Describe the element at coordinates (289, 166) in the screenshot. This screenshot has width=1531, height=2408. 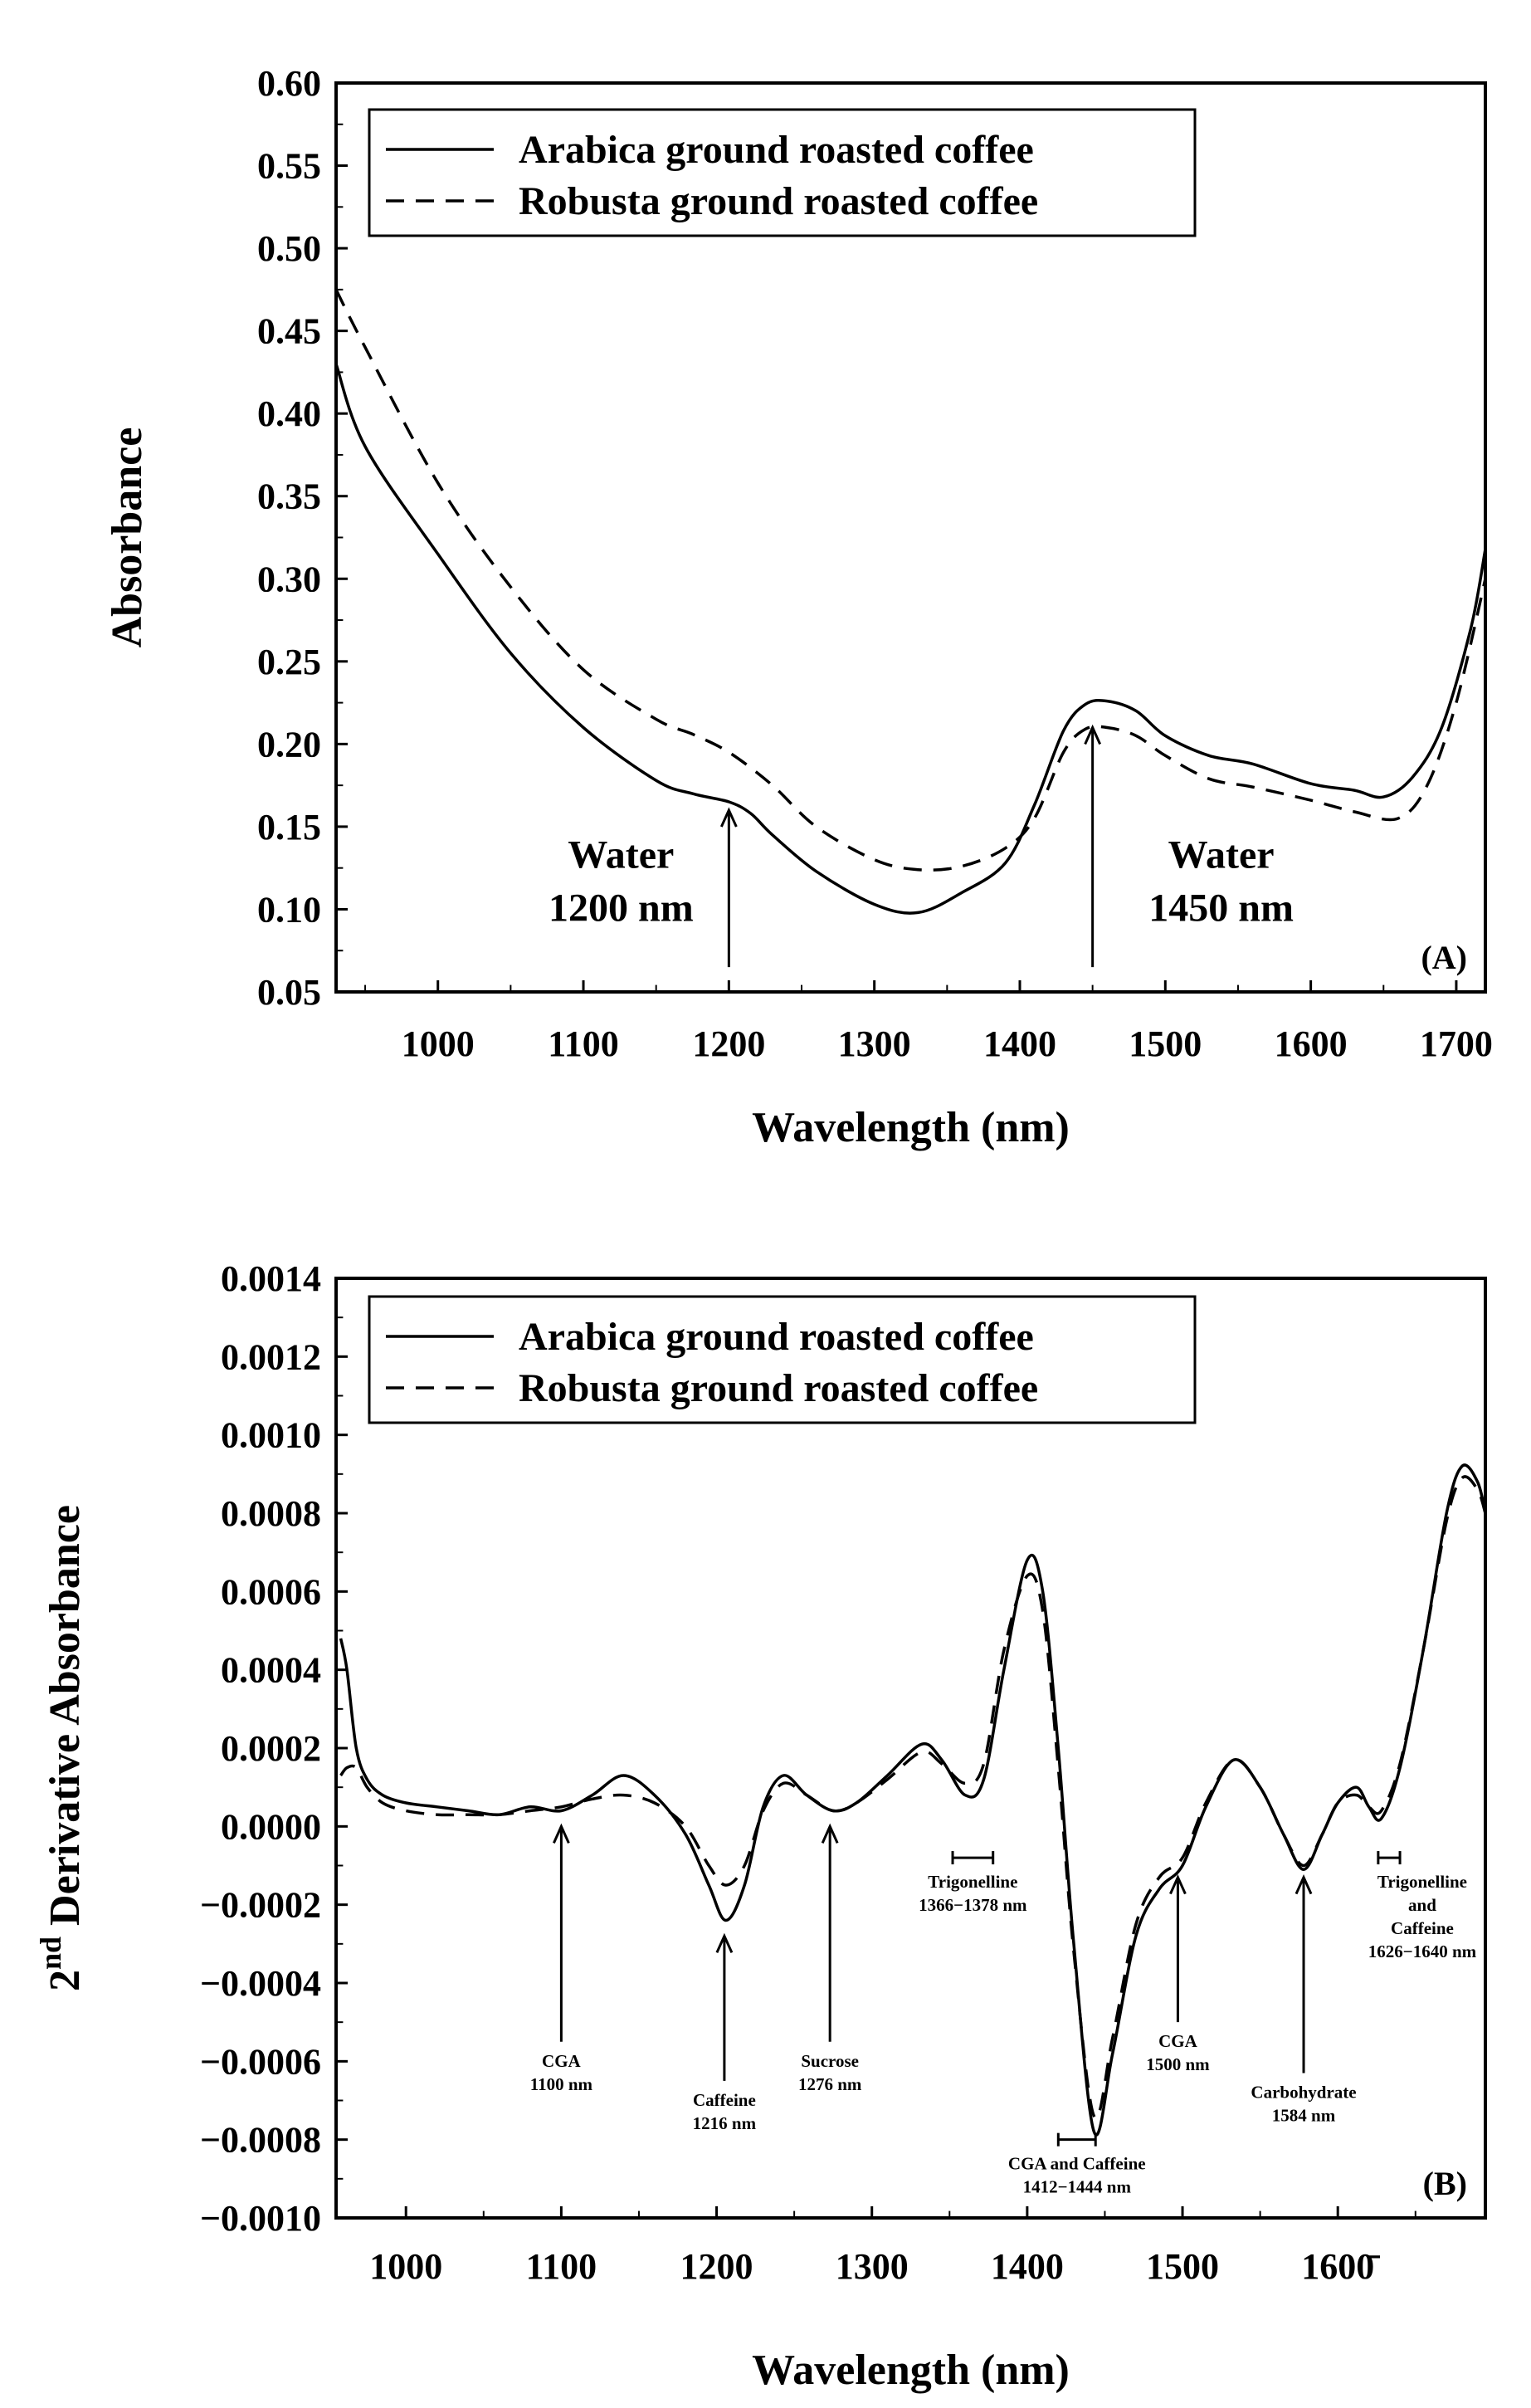
I see `y-tick-label: 0.55` at that location.